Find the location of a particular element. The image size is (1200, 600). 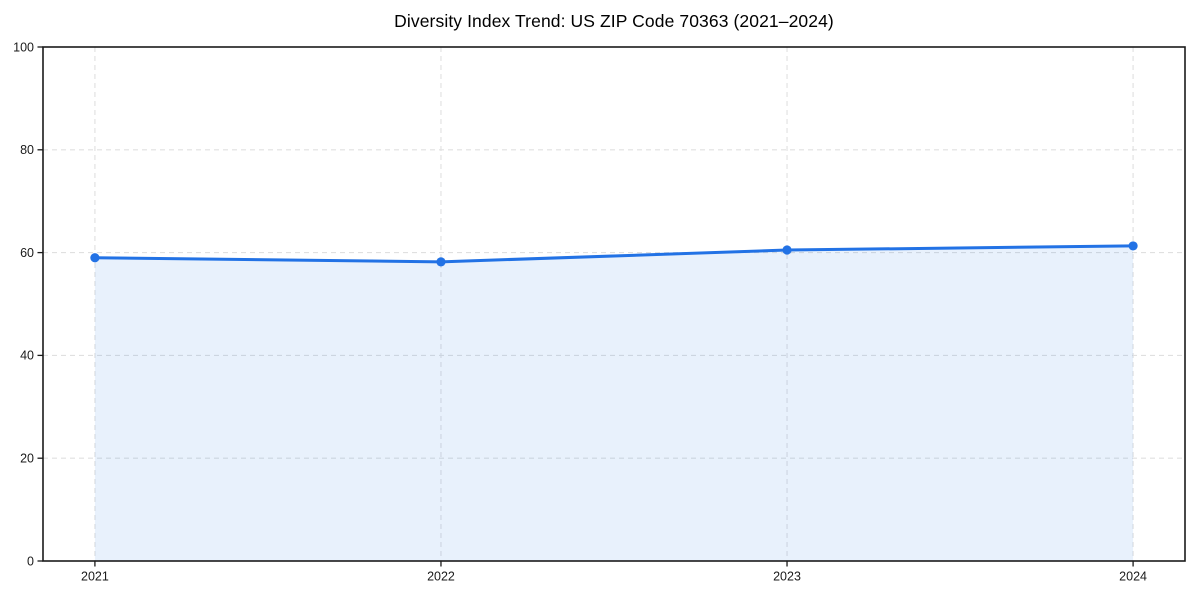

y-axis-tick-label: 20 is located at coordinates (27, 459).